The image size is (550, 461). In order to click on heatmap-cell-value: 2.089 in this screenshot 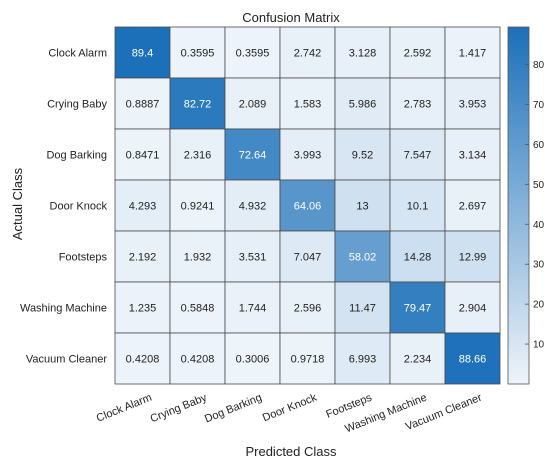, I will do `click(253, 105)`.